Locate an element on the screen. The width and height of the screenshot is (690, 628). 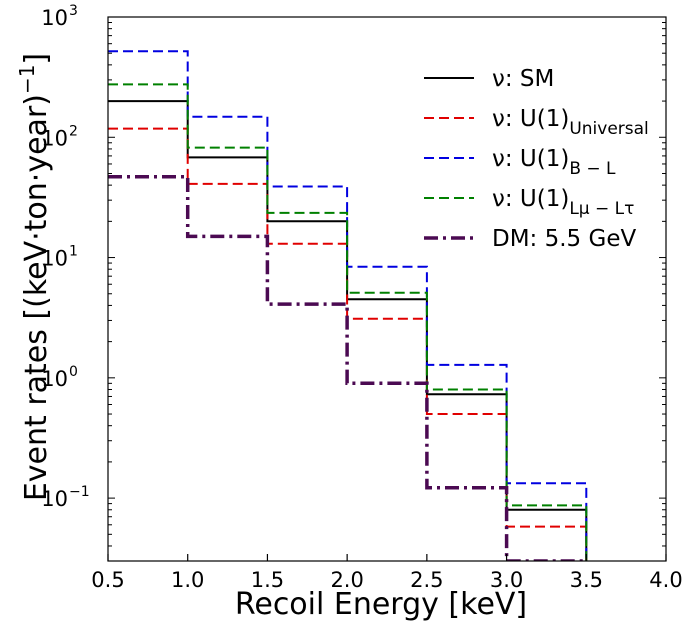
y-tick-label-exponent: −1 is located at coordinates (79, 492).